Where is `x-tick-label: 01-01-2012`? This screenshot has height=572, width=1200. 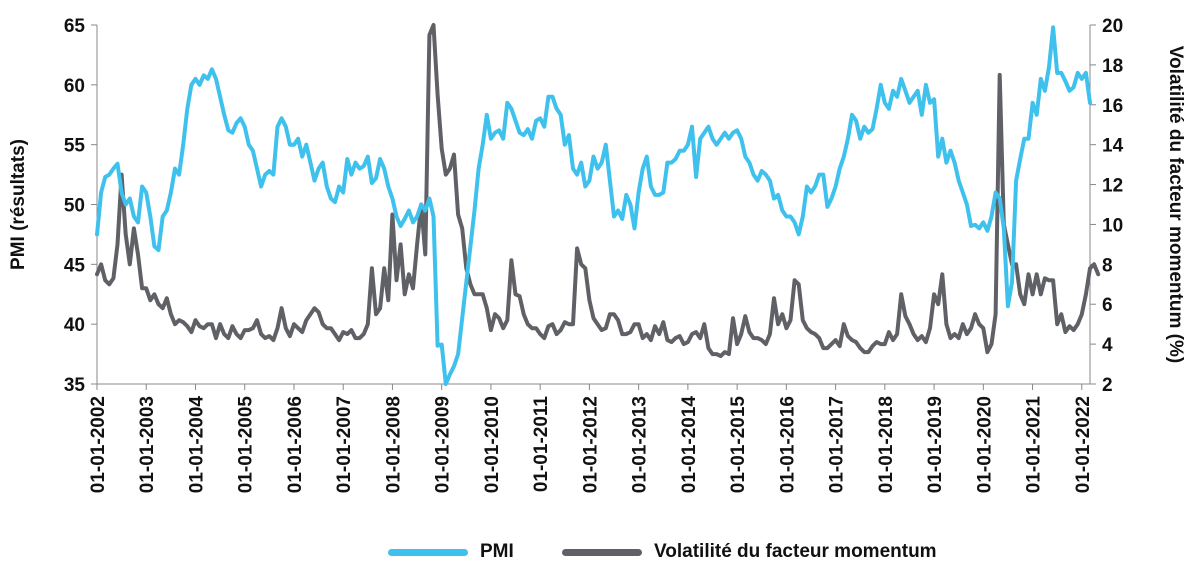
x-tick-label: 01-01-2012 is located at coordinates (590, 444).